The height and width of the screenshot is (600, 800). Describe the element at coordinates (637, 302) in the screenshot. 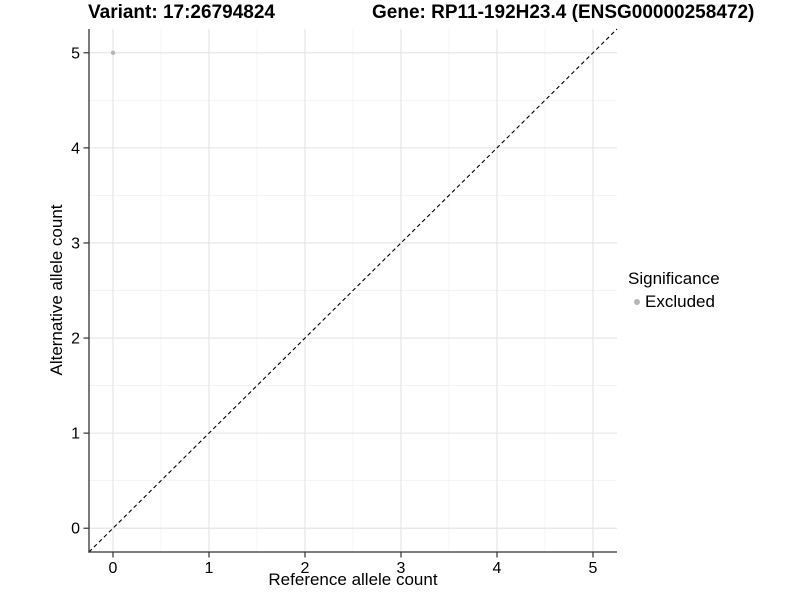

I see `legend-point-icon` at that location.